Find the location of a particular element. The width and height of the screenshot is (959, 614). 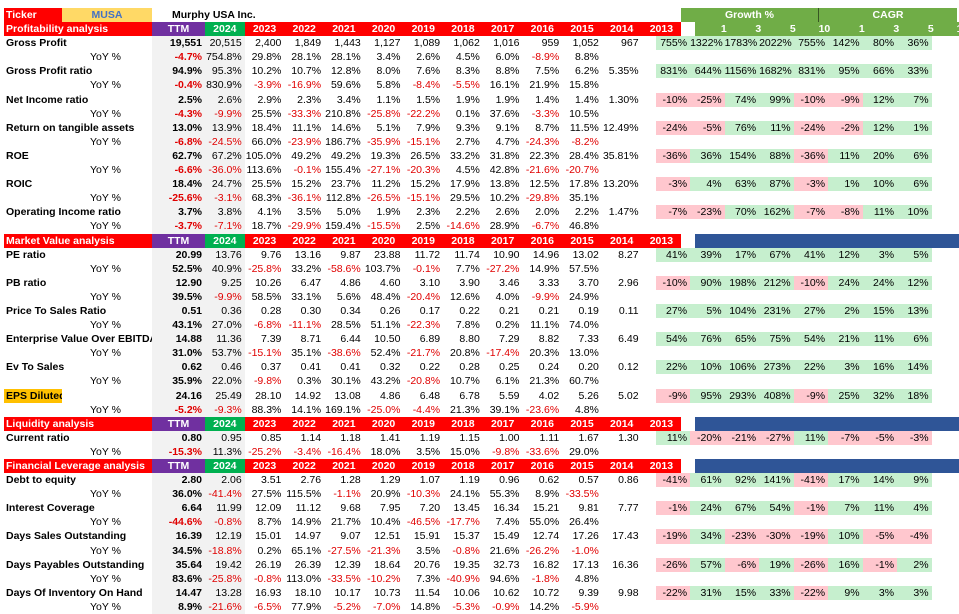

gap-cell is located at coordinates (649, 480).